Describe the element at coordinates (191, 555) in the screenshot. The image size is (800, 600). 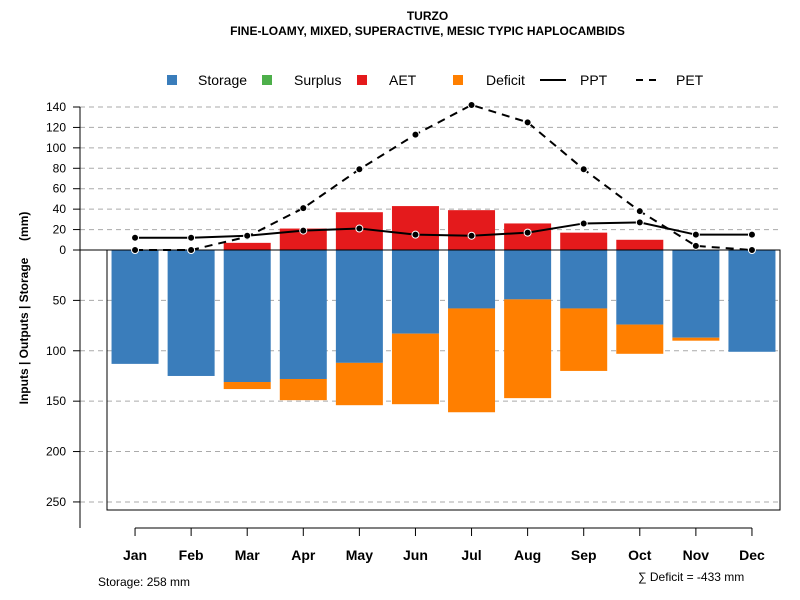
I see `x-tick-label: Feb` at that location.